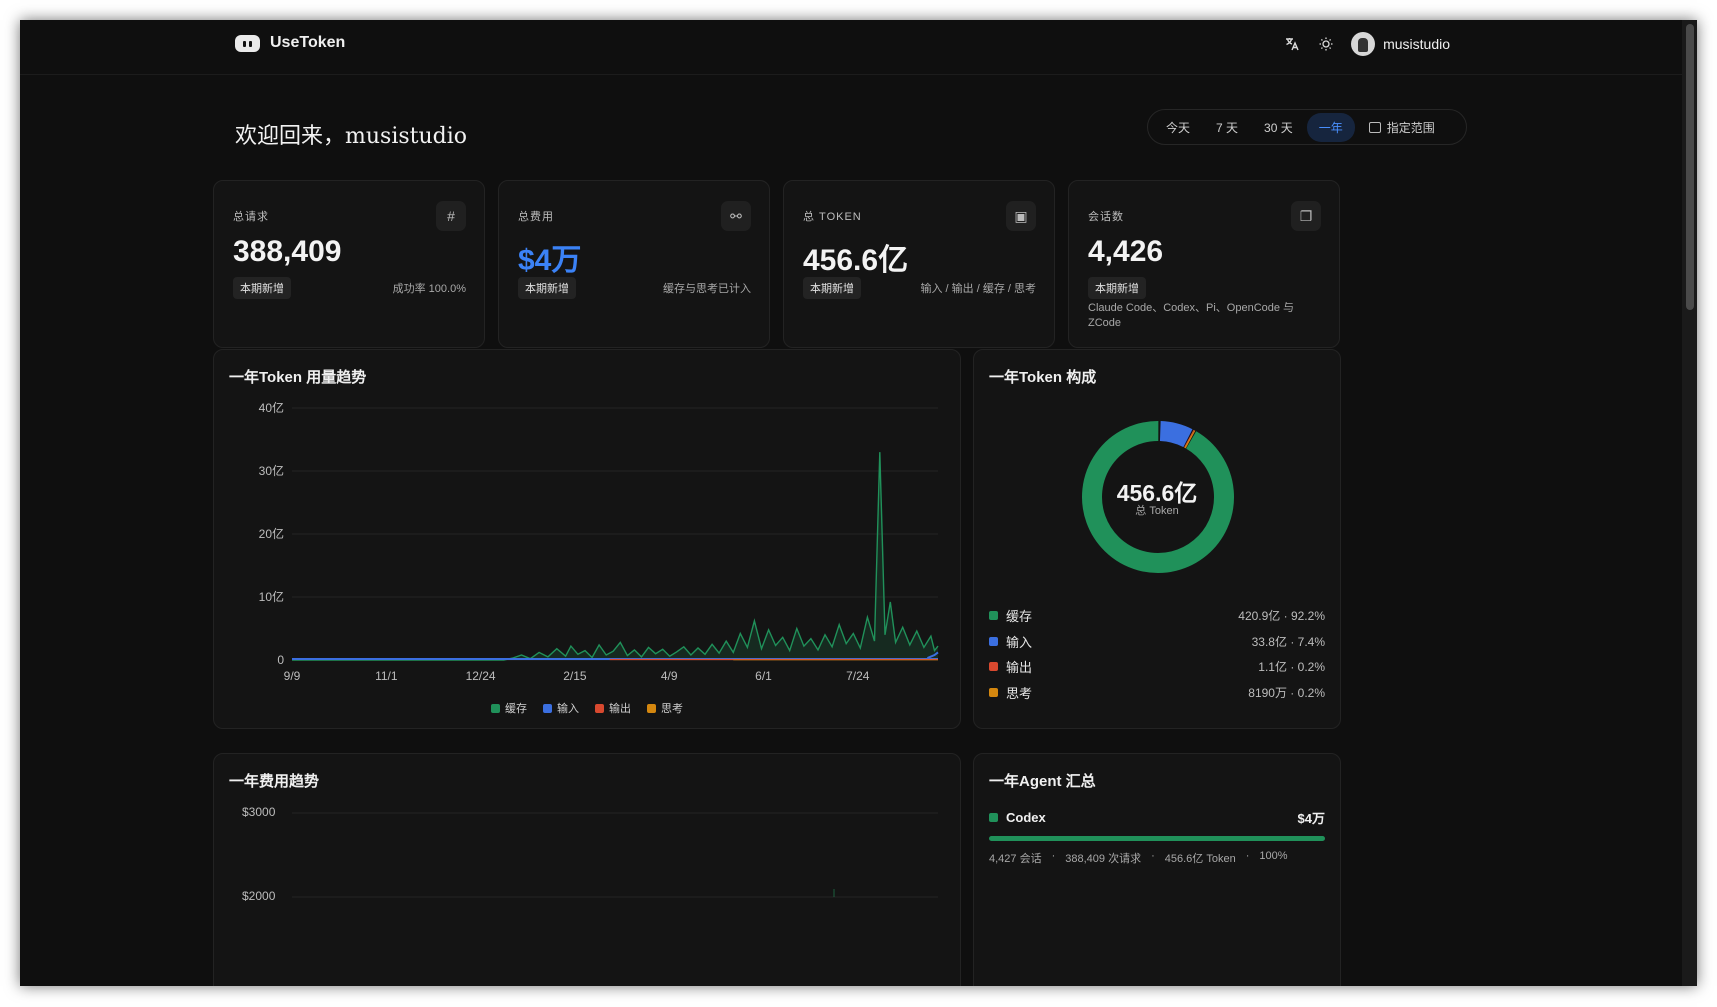  Describe the element at coordinates (587, 708) in the screenshot. I see `usage-legend: 缓存 输入 输出 思考` at that location.